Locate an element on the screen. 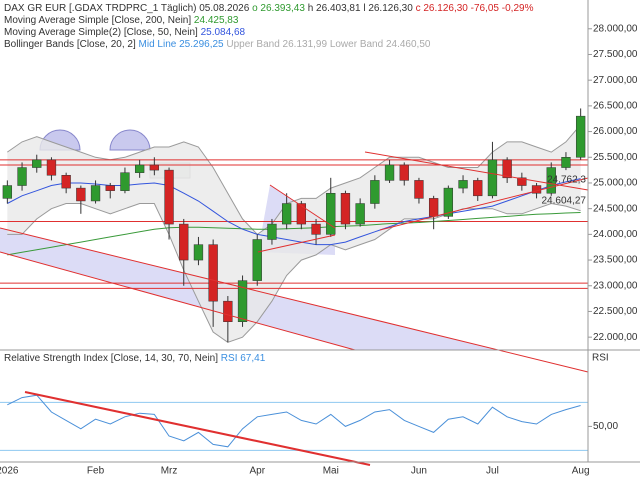 This screenshot has width=640, height=480. close: c 26.126,30 is located at coordinates (442, 8).